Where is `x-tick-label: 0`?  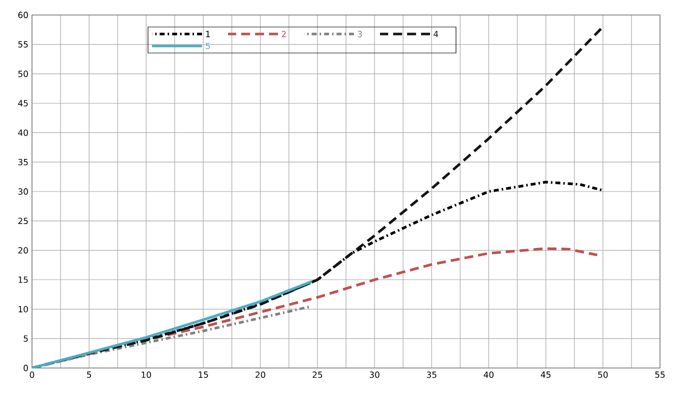 x-tick-label: 0 is located at coordinates (32, 375).